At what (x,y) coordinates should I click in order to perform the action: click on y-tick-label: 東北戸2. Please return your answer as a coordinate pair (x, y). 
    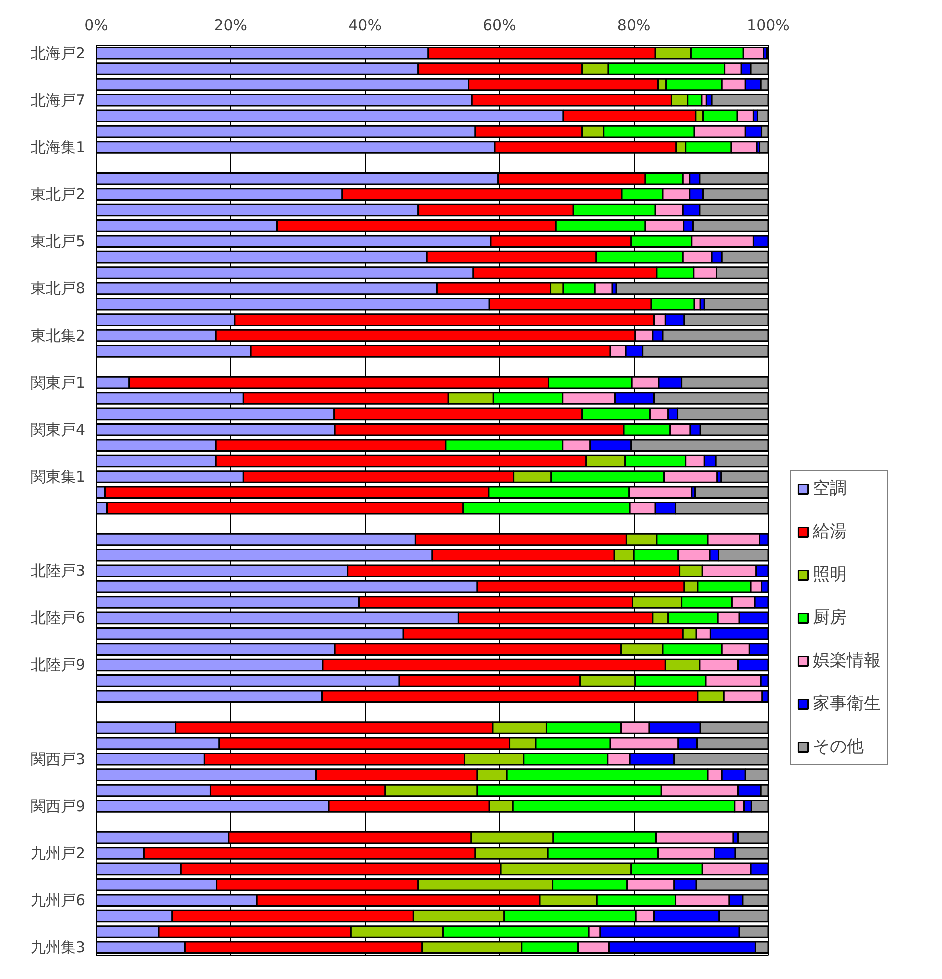
    Looking at the image, I should click on (58, 195).